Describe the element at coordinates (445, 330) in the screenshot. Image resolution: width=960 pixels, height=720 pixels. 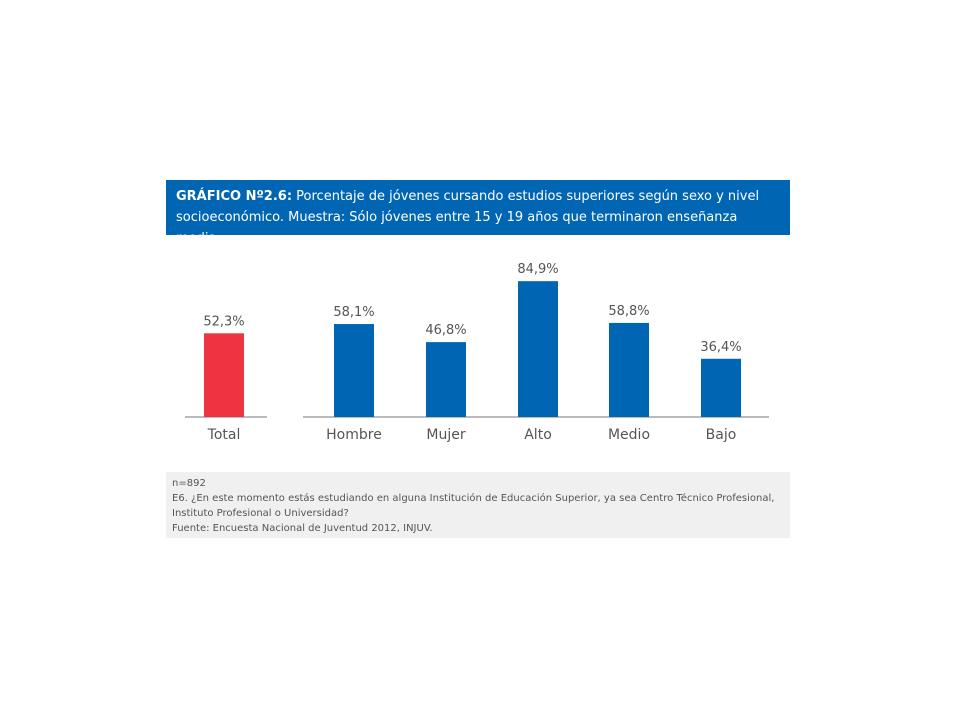
I see `data-label-mujer: 46,8%` at that location.